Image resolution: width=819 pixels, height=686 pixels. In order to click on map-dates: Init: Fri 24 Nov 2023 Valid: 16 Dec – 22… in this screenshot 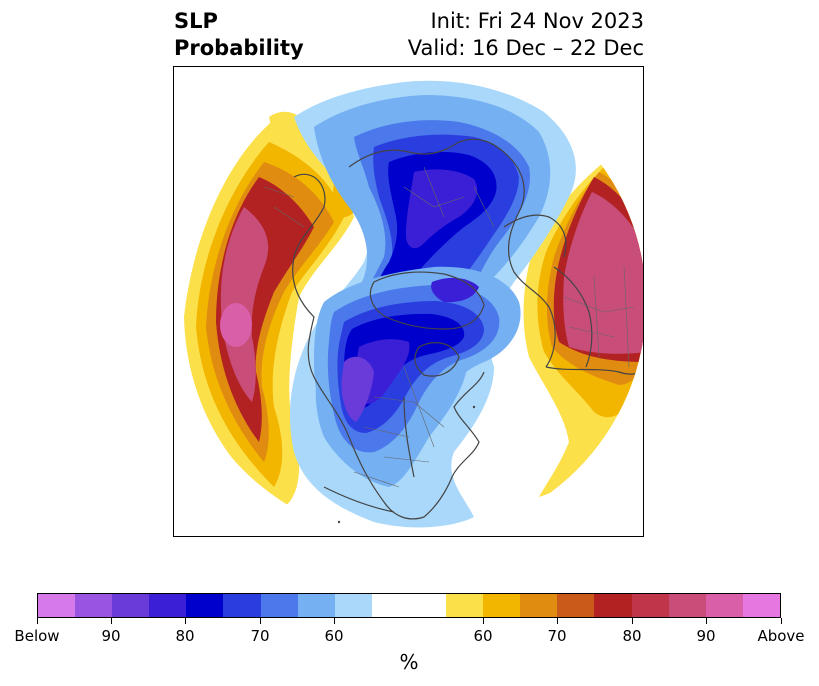, I will do `click(526, 35)`.